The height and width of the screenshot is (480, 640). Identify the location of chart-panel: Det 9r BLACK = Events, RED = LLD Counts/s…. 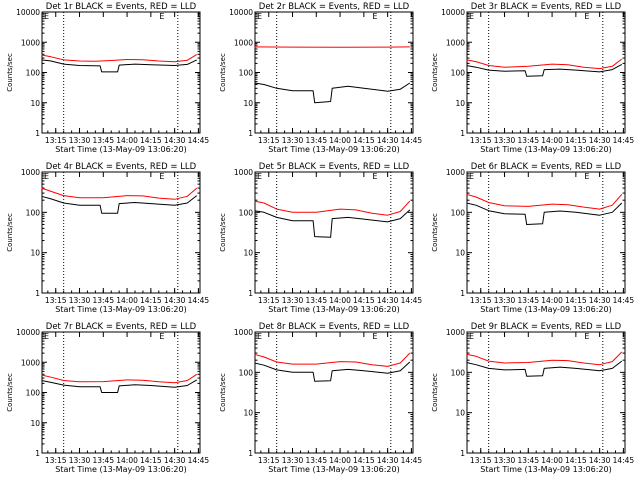
(532, 398).